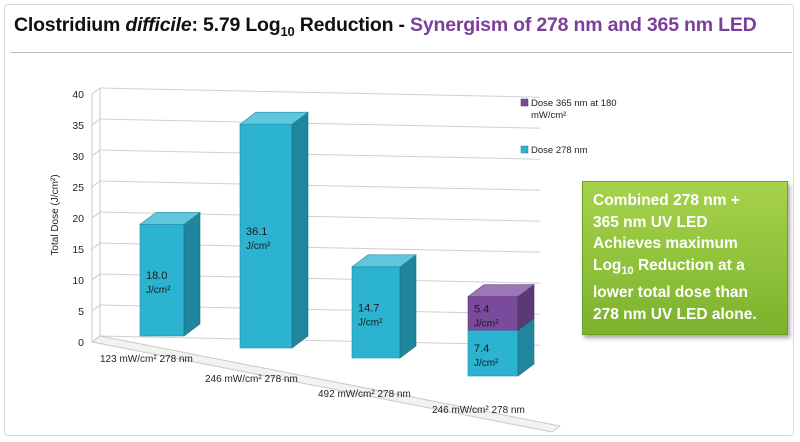 The image size is (800, 442). Describe the element at coordinates (559, 150) in the screenshot. I see `legend-label: Dose 278 nm` at that location.